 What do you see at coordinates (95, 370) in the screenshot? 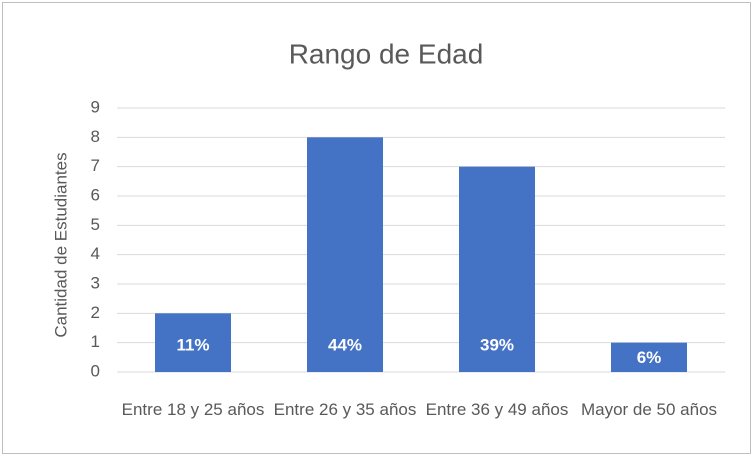
I see `y-tick-label: 0` at bounding box center [95, 370].